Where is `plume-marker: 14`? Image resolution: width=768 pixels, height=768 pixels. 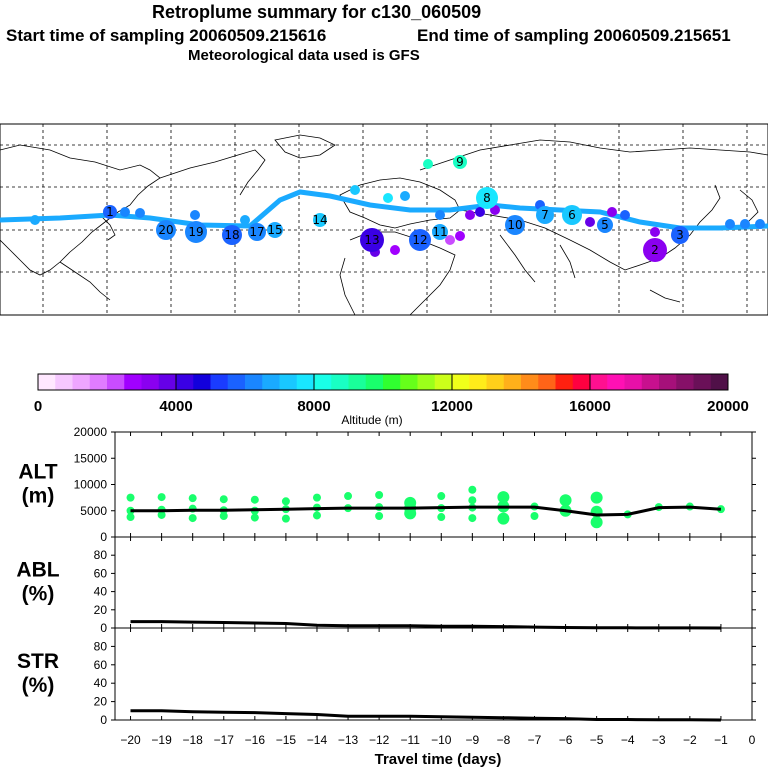 plume-marker: 14 is located at coordinates (320, 220).